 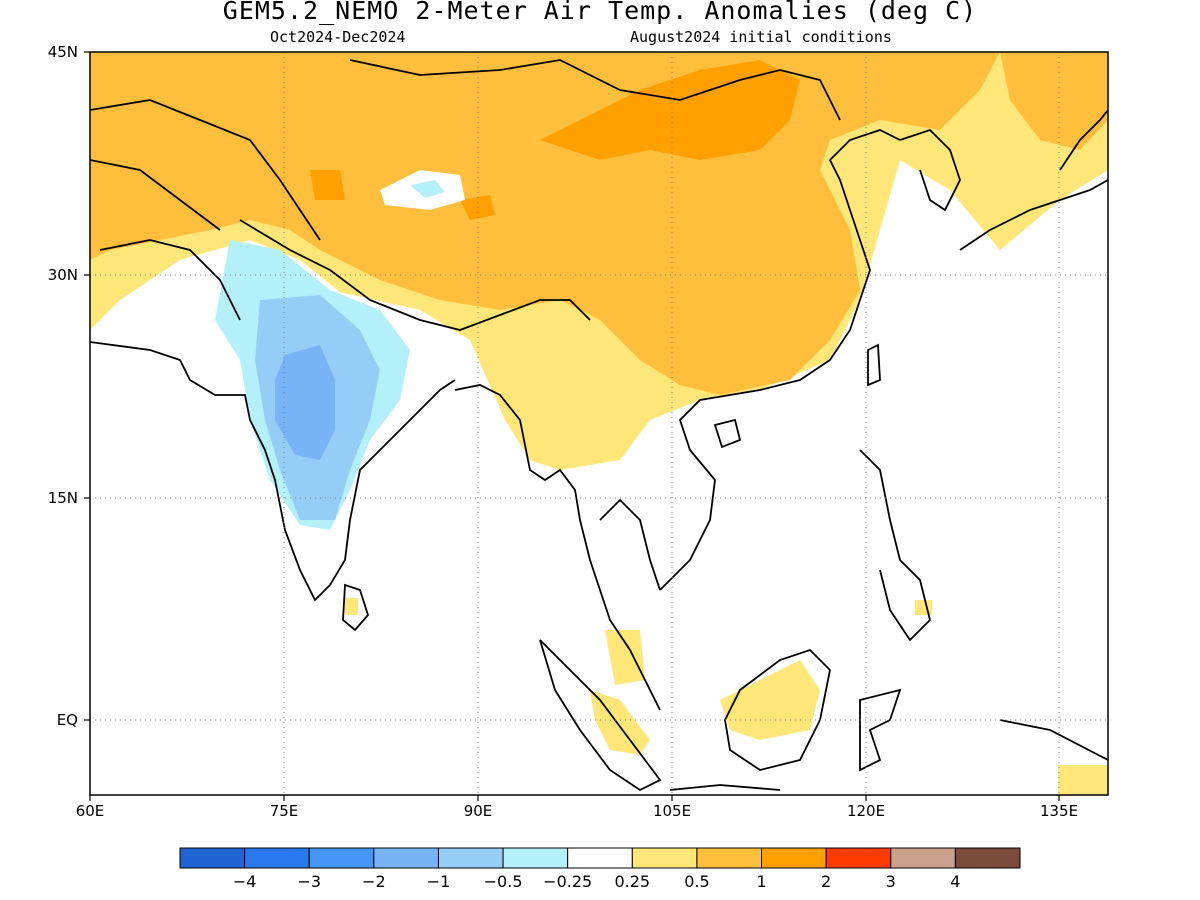 What do you see at coordinates (503, 881) in the screenshot?
I see `colorbar-label-4: −0.5` at bounding box center [503, 881].